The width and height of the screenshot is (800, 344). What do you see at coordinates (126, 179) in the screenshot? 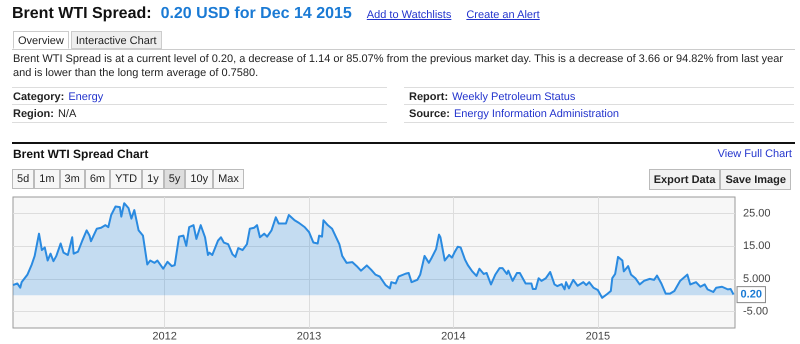
I see `button: YTD` at bounding box center [126, 179].